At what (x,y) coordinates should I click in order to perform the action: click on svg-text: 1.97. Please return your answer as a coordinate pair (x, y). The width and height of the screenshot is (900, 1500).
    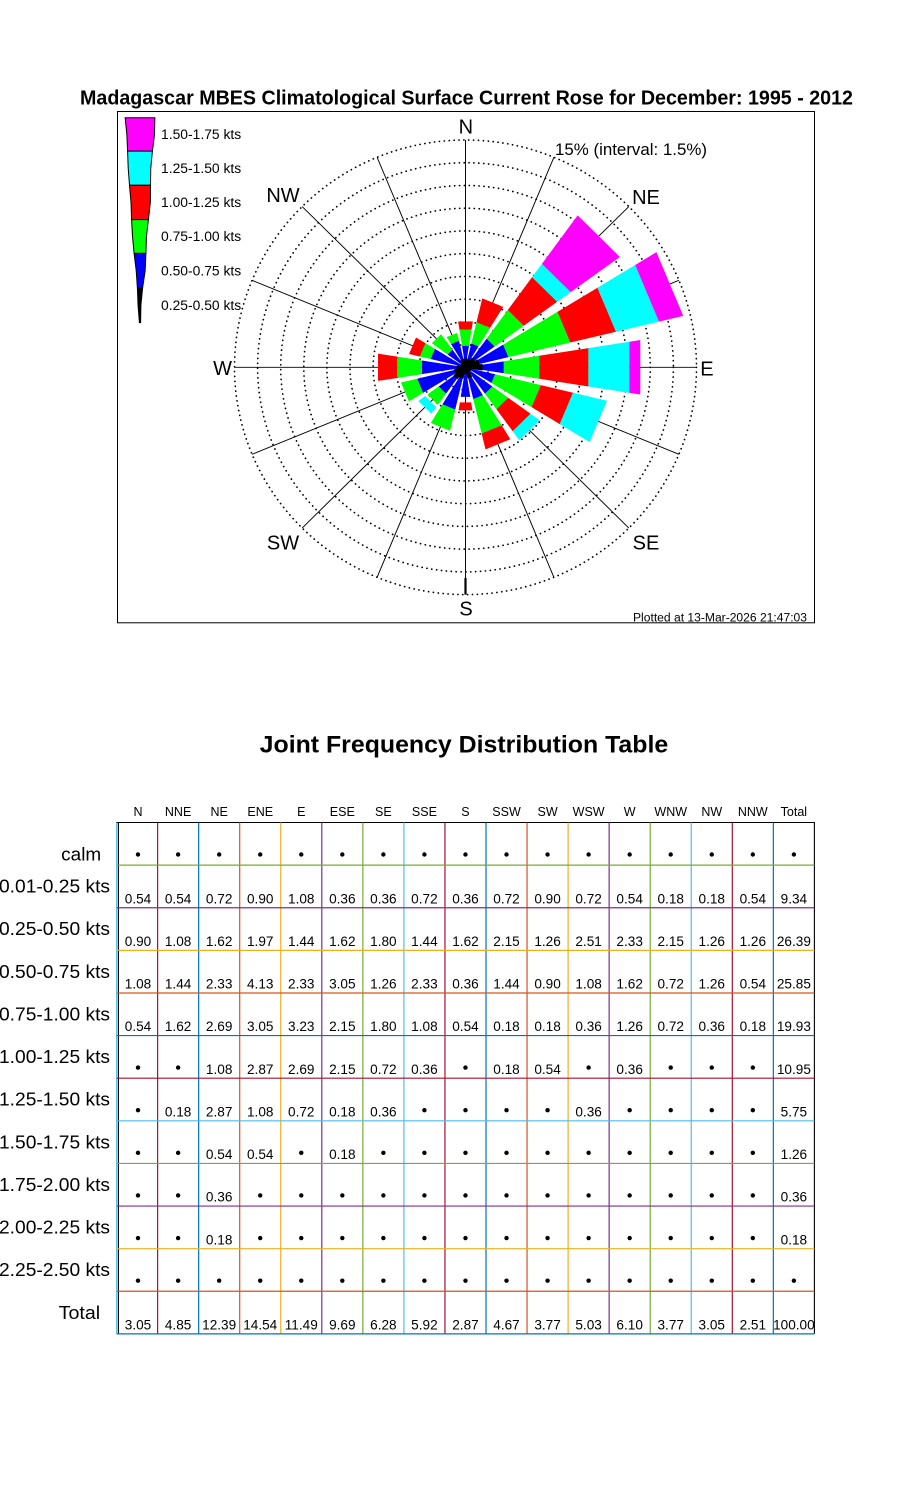
    Looking at the image, I should click on (260, 941).